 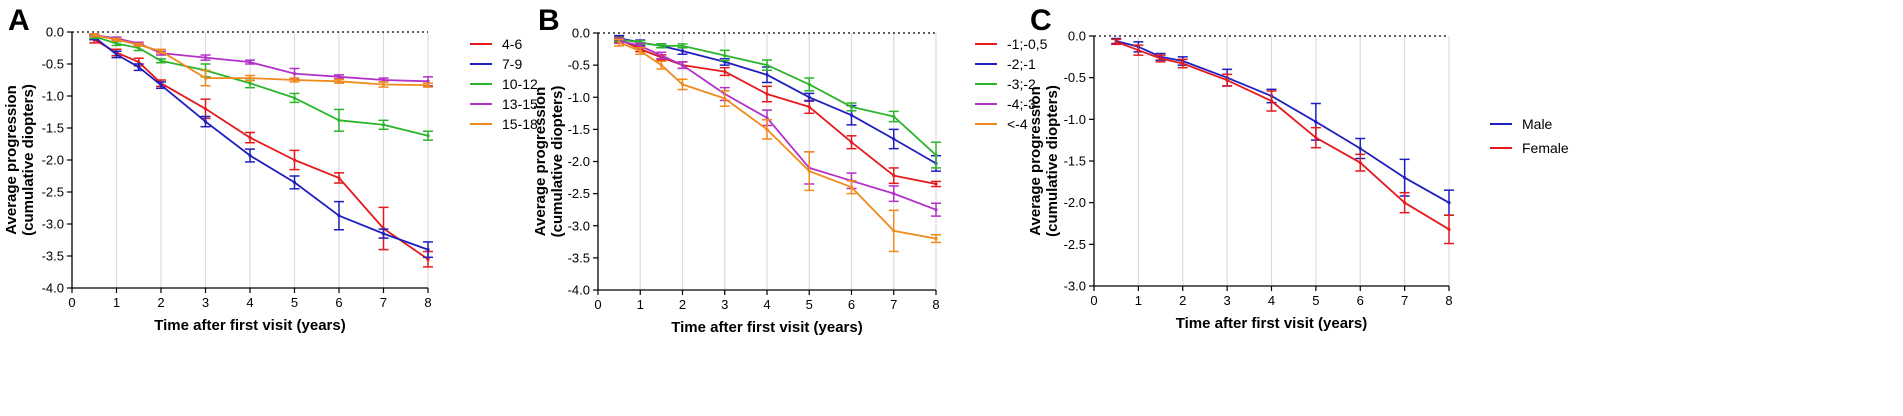 What do you see at coordinates (579, 161) in the screenshot?
I see `y-tick-label: -2.0` at bounding box center [579, 161].